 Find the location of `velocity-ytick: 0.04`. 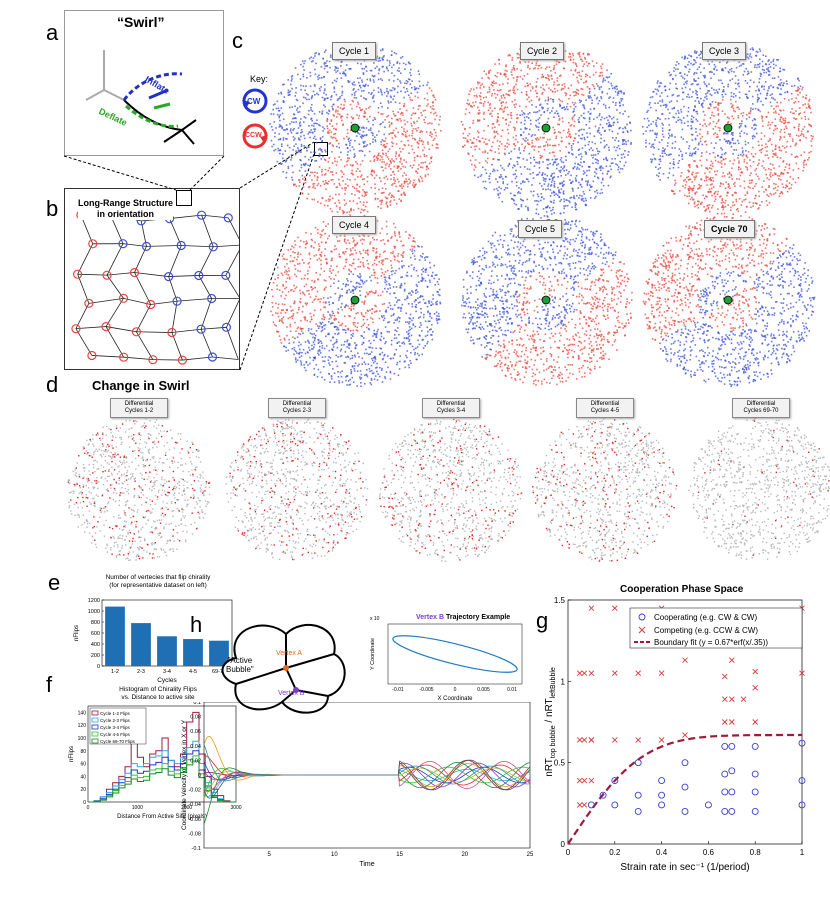

velocity-ytick: 0.04 is located at coordinates (195, 747).